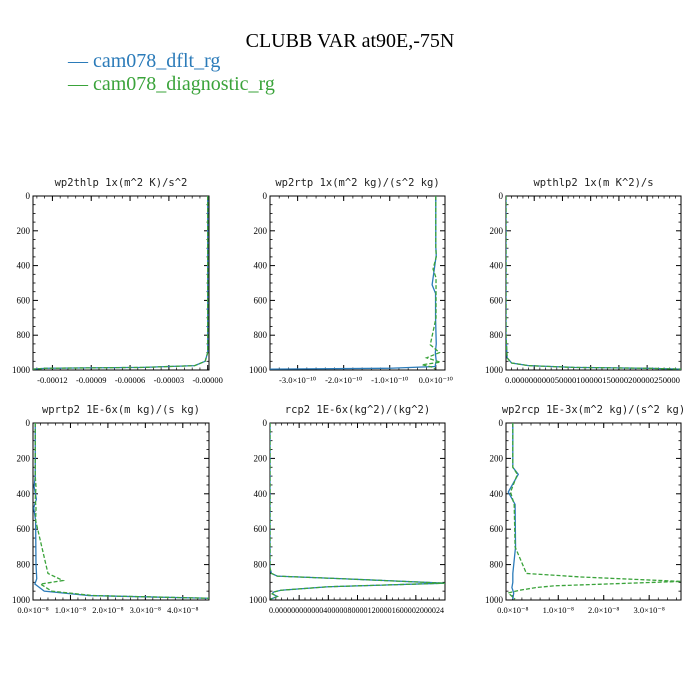 This screenshot has height=700, width=700. What do you see at coordinates (298, 380) in the screenshot?
I see `x-tick-label: -3.0×10⁻¹⁰` at bounding box center [298, 380].